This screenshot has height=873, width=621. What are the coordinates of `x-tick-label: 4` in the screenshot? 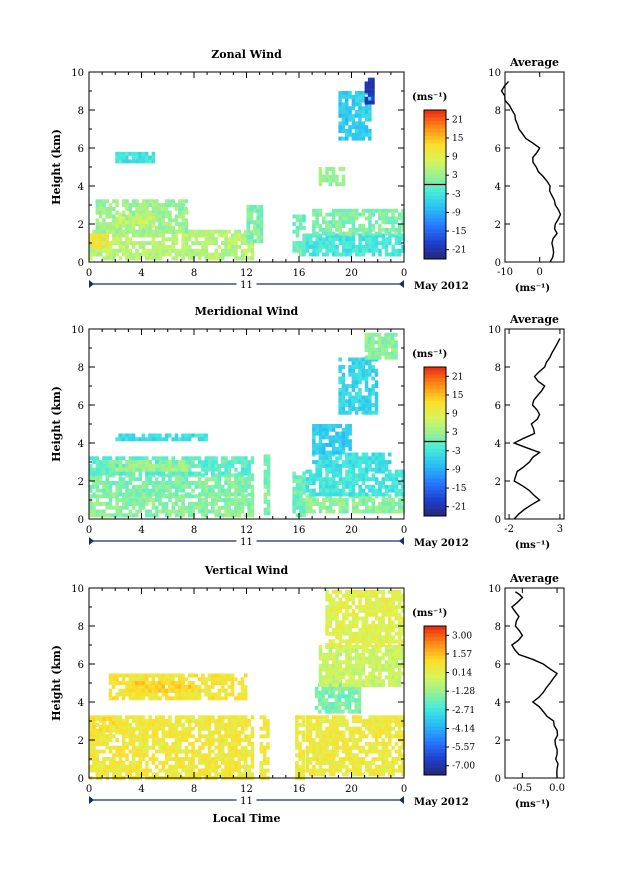 It's located at (141, 530).